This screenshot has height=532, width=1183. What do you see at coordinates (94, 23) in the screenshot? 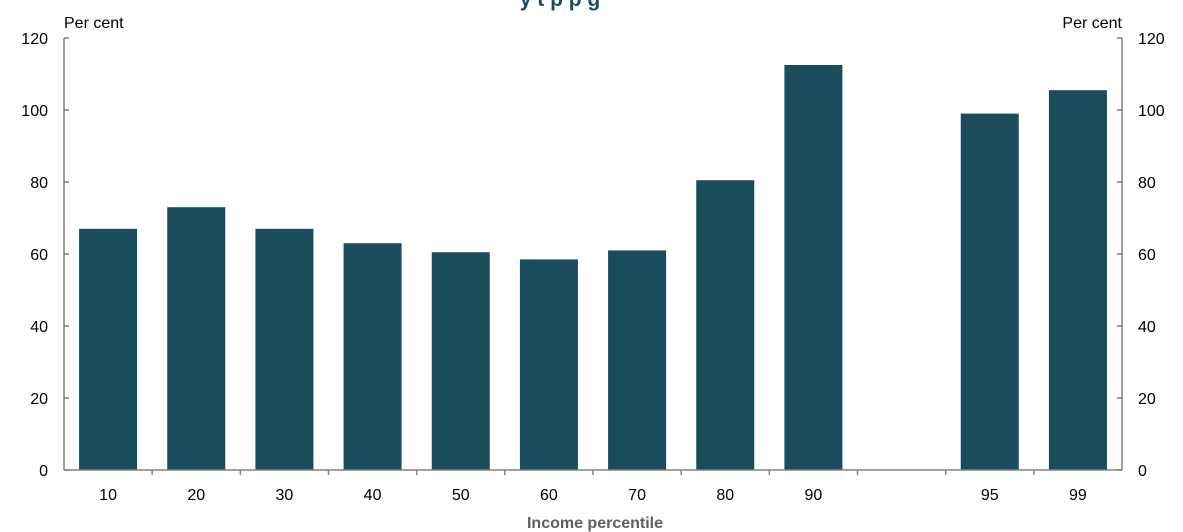
I see `left-unit-label: Per cent` at bounding box center [94, 23].